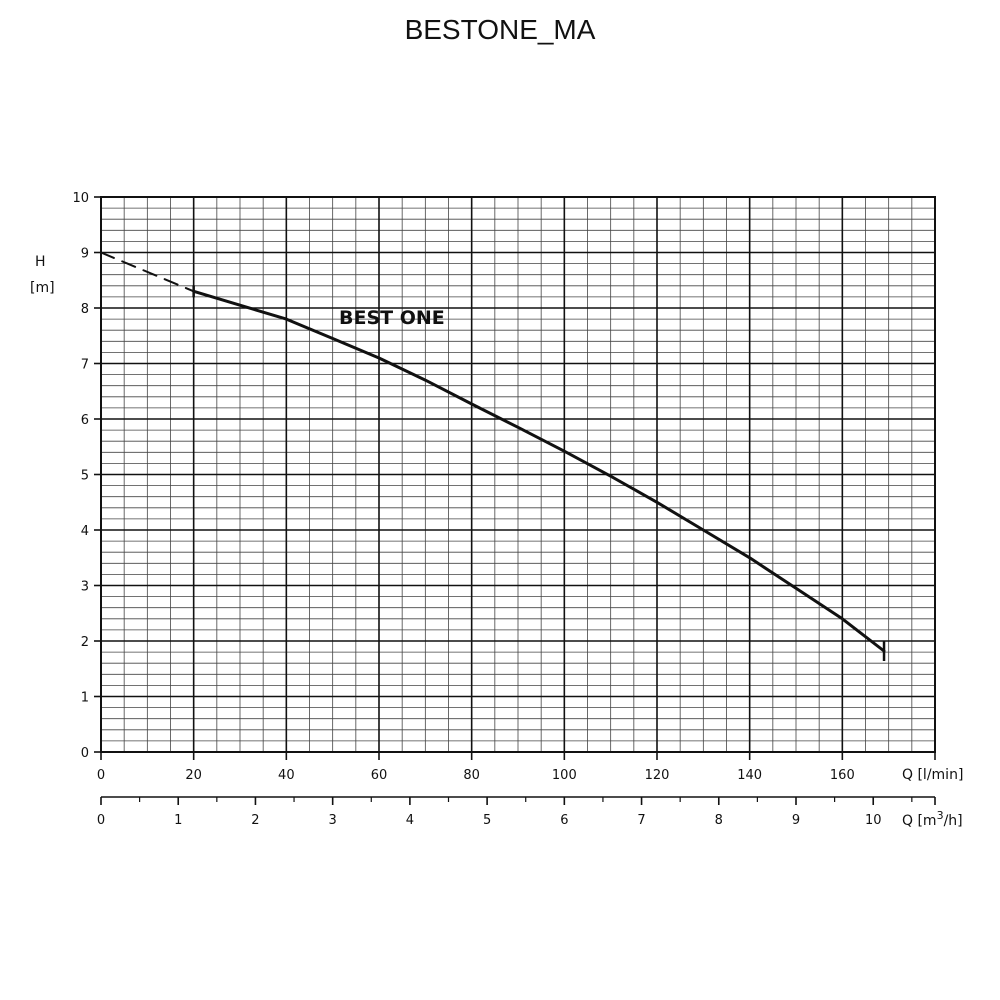 The image size is (1000, 1000). What do you see at coordinates (641, 820) in the screenshot?
I see `x2-tick-label: 7` at bounding box center [641, 820].